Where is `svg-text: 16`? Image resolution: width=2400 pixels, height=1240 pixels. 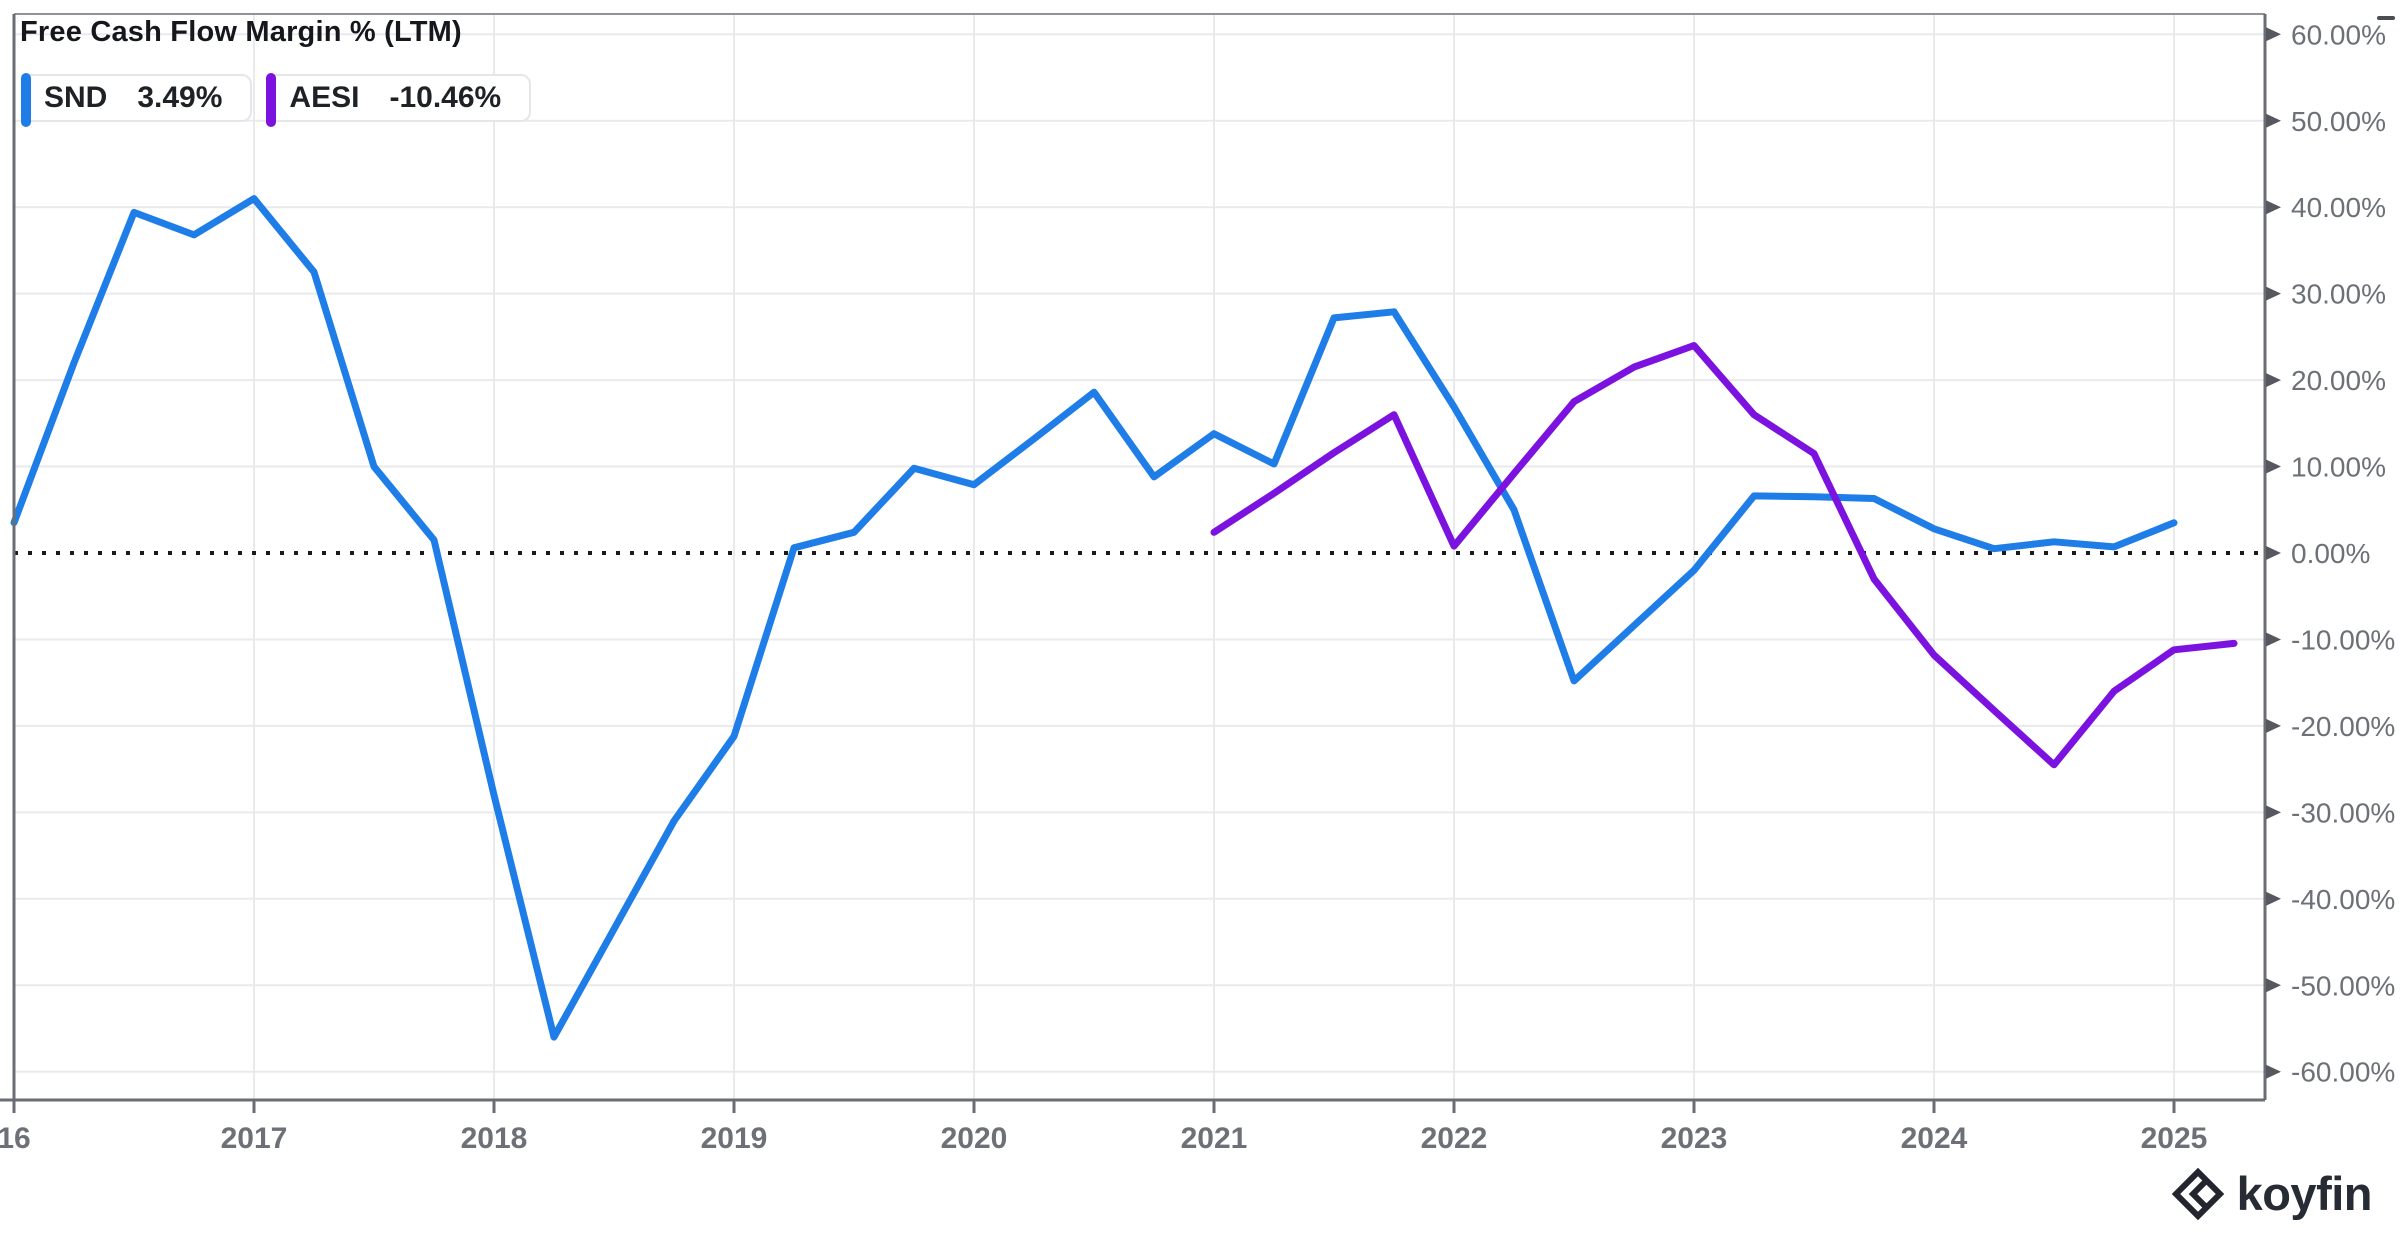
svg-text: 16 is located at coordinates (15, 1138).